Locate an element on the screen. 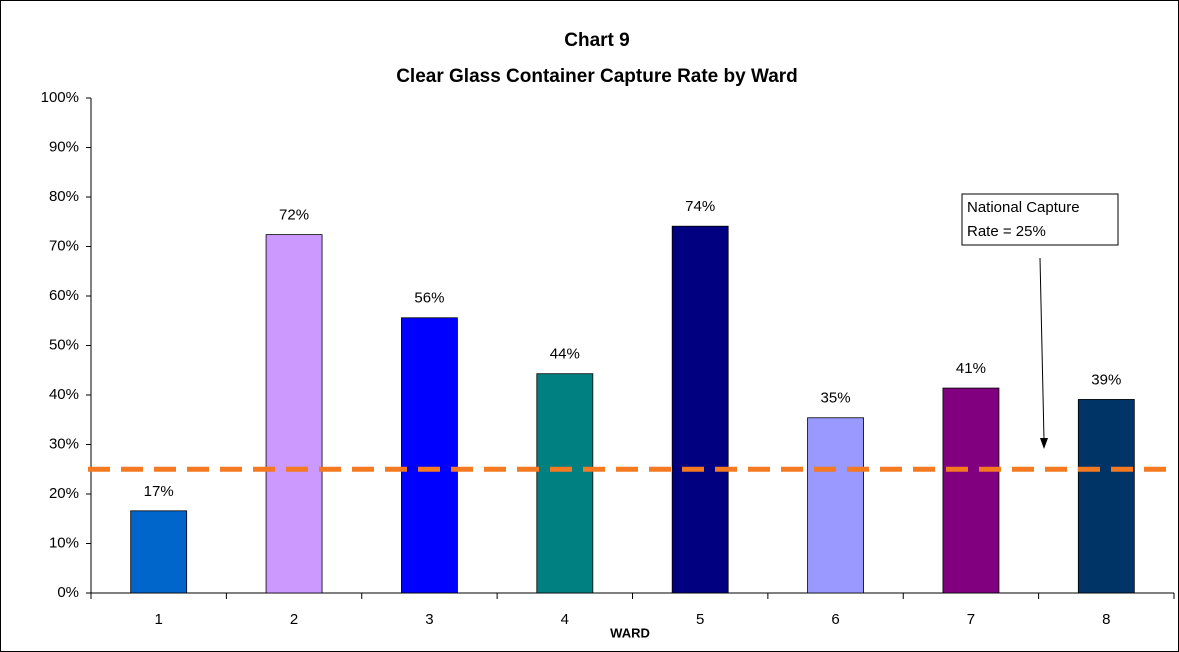 This screenshot has width=1179, height=652. y-tick-label: 0% is located at coordinates (68, 592).